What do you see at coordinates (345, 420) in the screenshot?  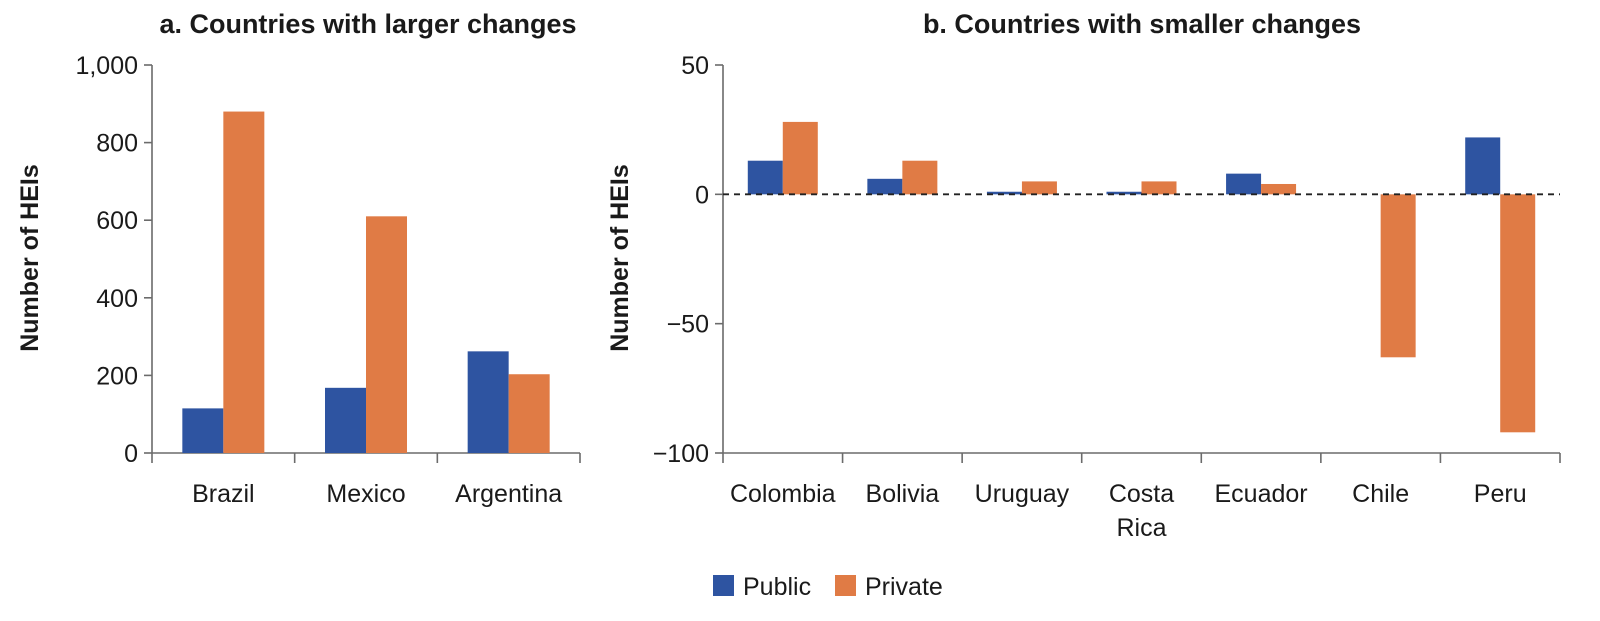 I see `panel-a-bar-public-mexico` at bounding box center [345, 420].